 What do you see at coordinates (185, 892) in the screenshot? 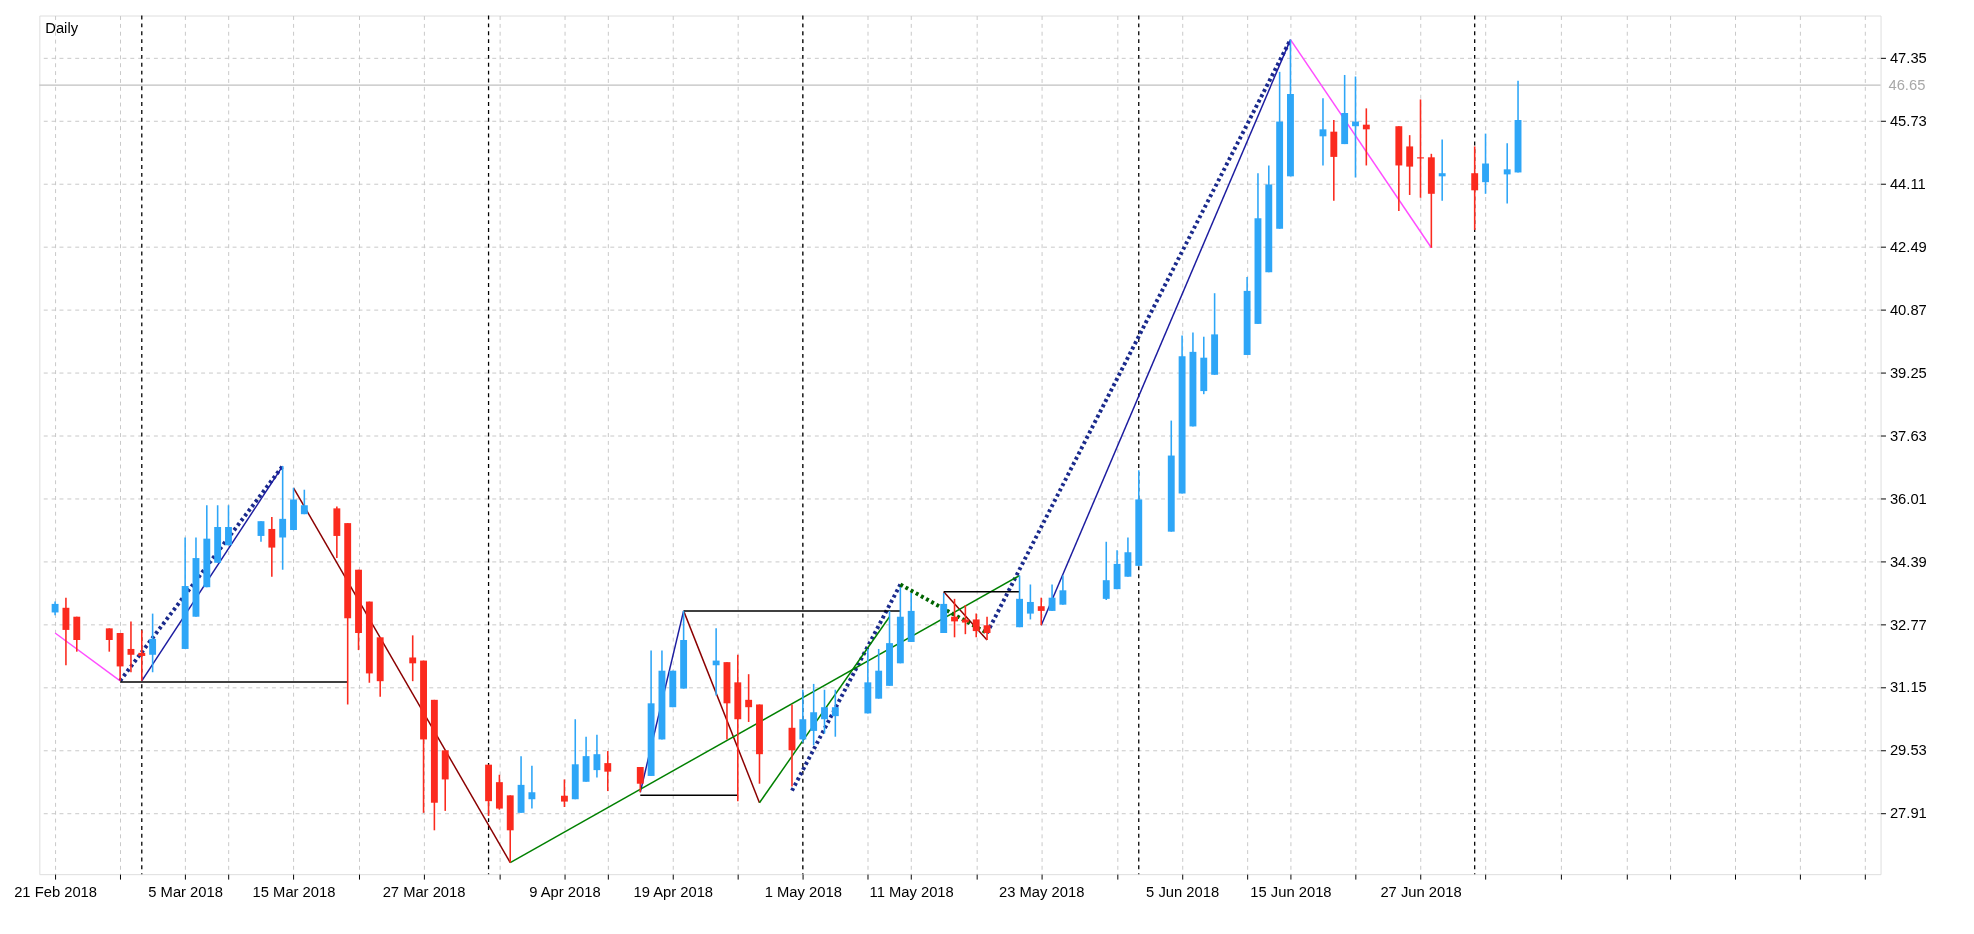
I see `x-tick-label: 5 Mar 2018` at bounding box center [185, 892].